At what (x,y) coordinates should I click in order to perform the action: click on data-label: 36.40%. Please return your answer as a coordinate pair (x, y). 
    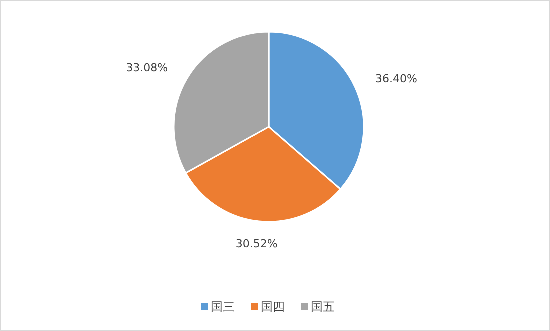
    Looking at the image, I should click on (396, 79).